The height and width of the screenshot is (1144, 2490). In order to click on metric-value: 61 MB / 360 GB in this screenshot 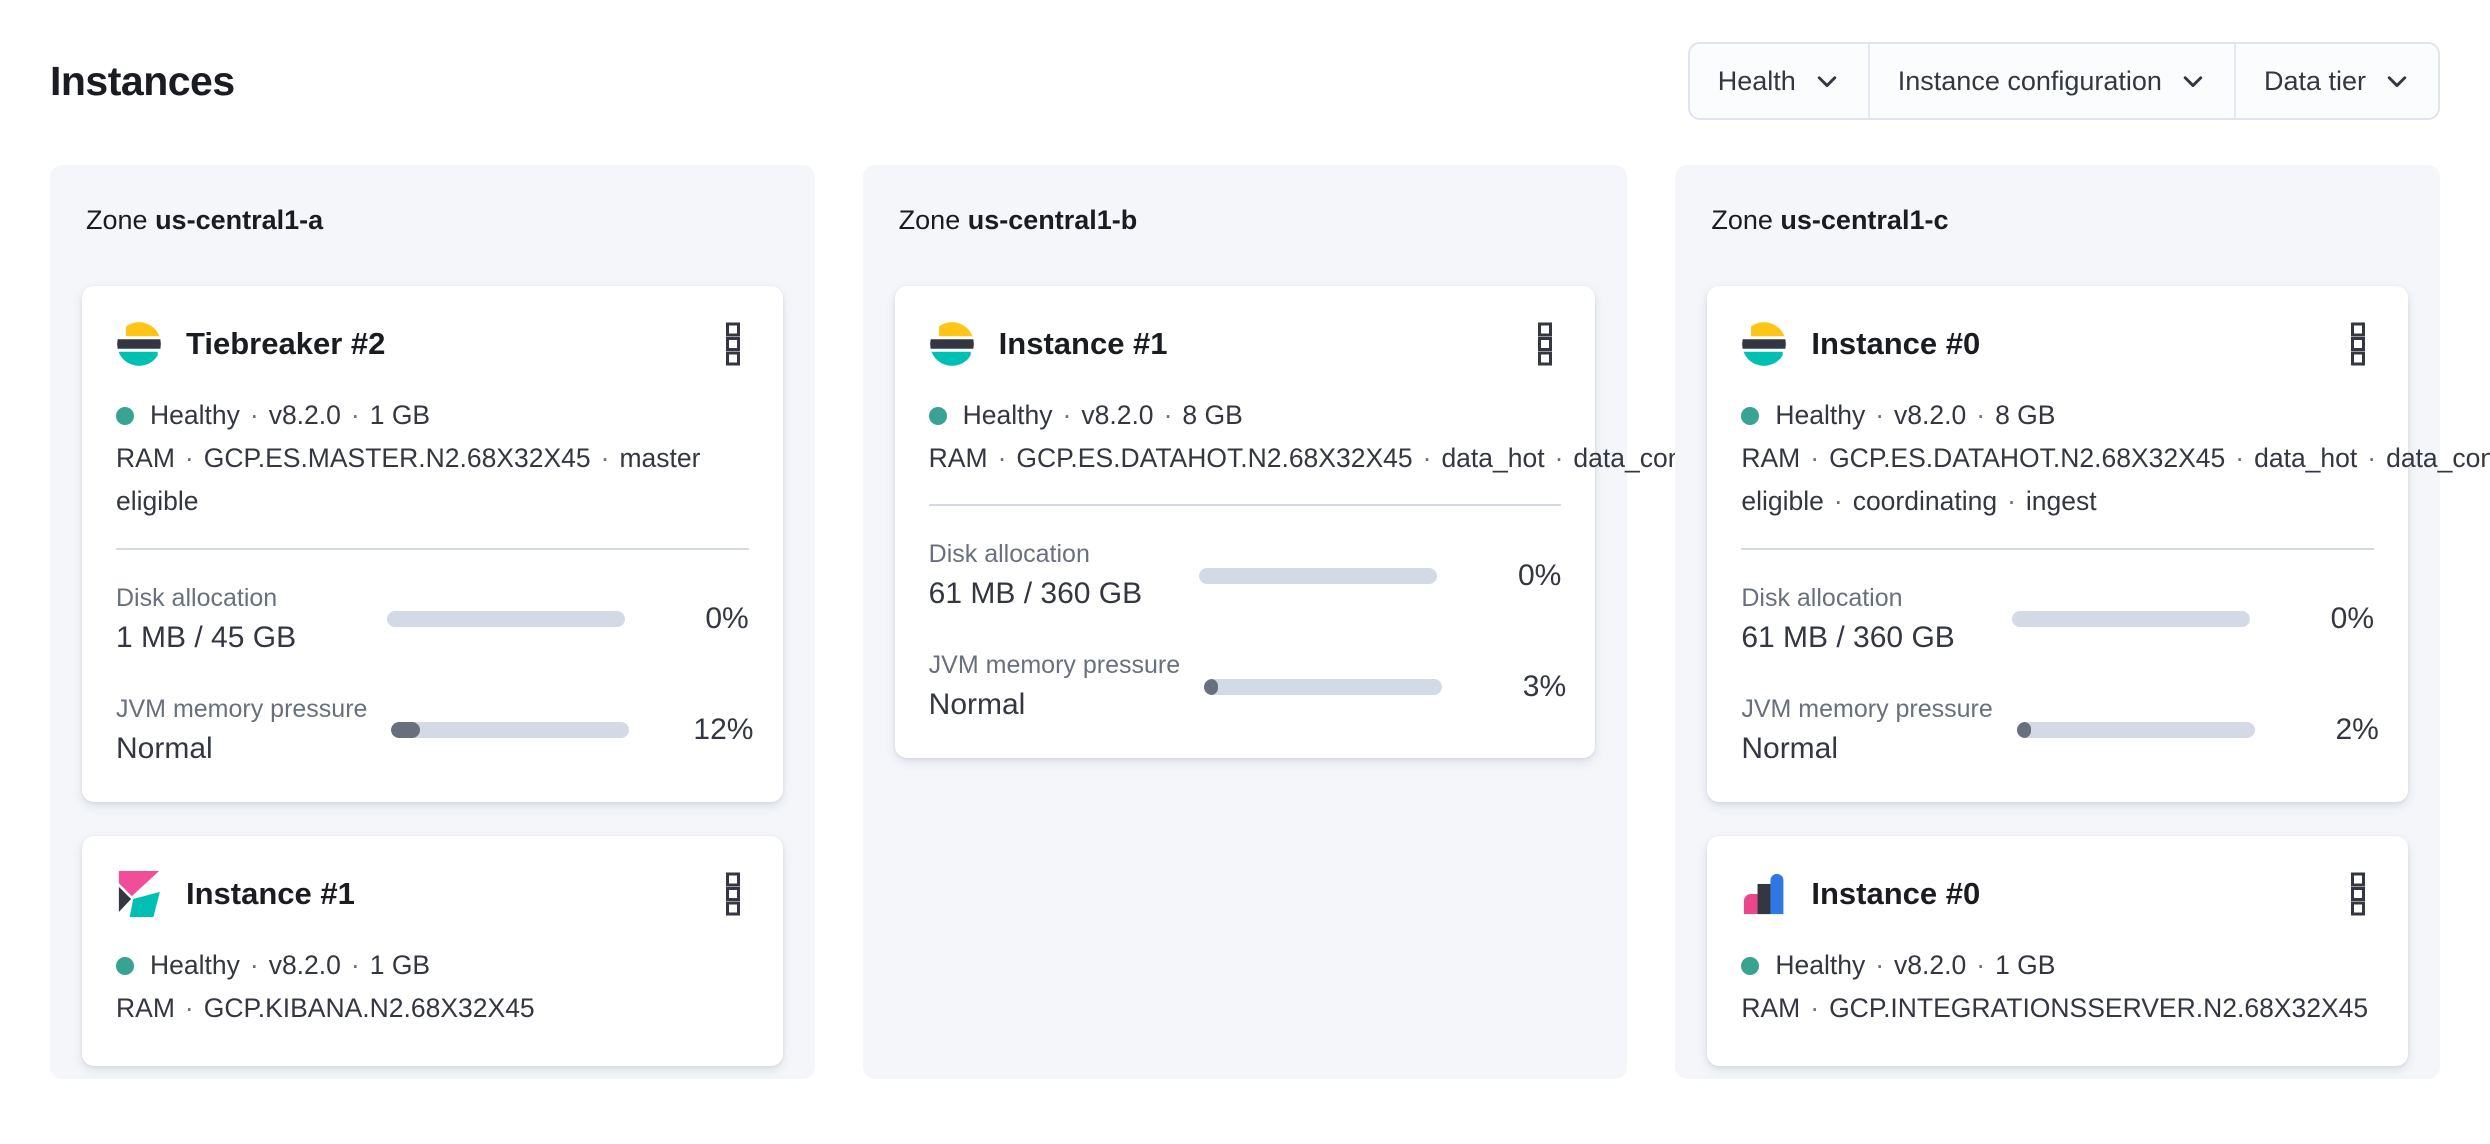, I will do `click(1035, 594)`.